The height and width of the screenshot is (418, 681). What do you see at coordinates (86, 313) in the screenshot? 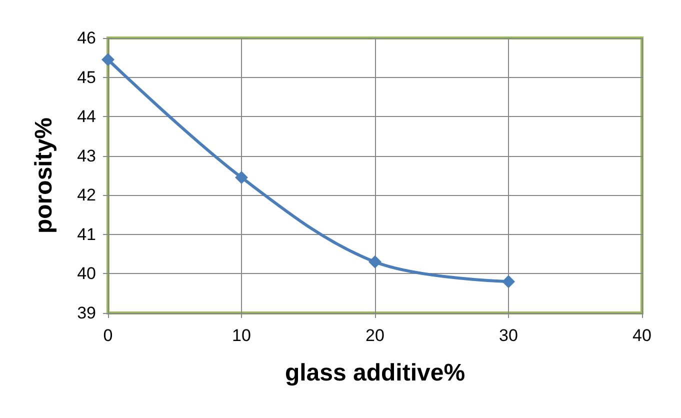
I see `y-tick-label: 39` at bounding box center [86, 313].